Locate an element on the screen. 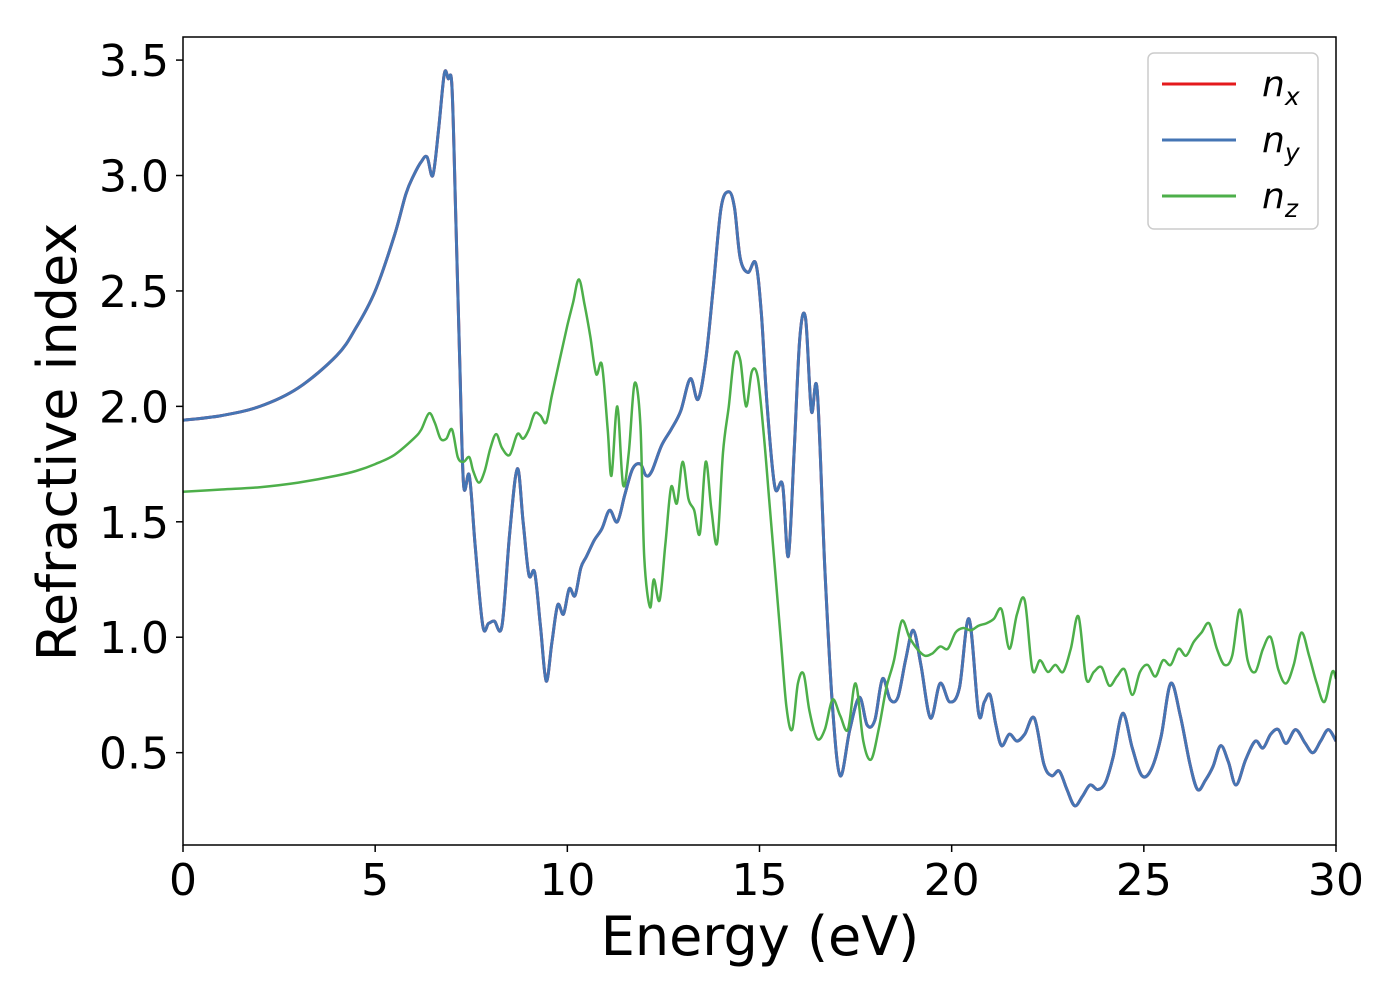 This screenshot has width=1400, height=1000. x-axis-ticks: 0 5 10 15 20 25 30 is located at coordinates (766, 875).